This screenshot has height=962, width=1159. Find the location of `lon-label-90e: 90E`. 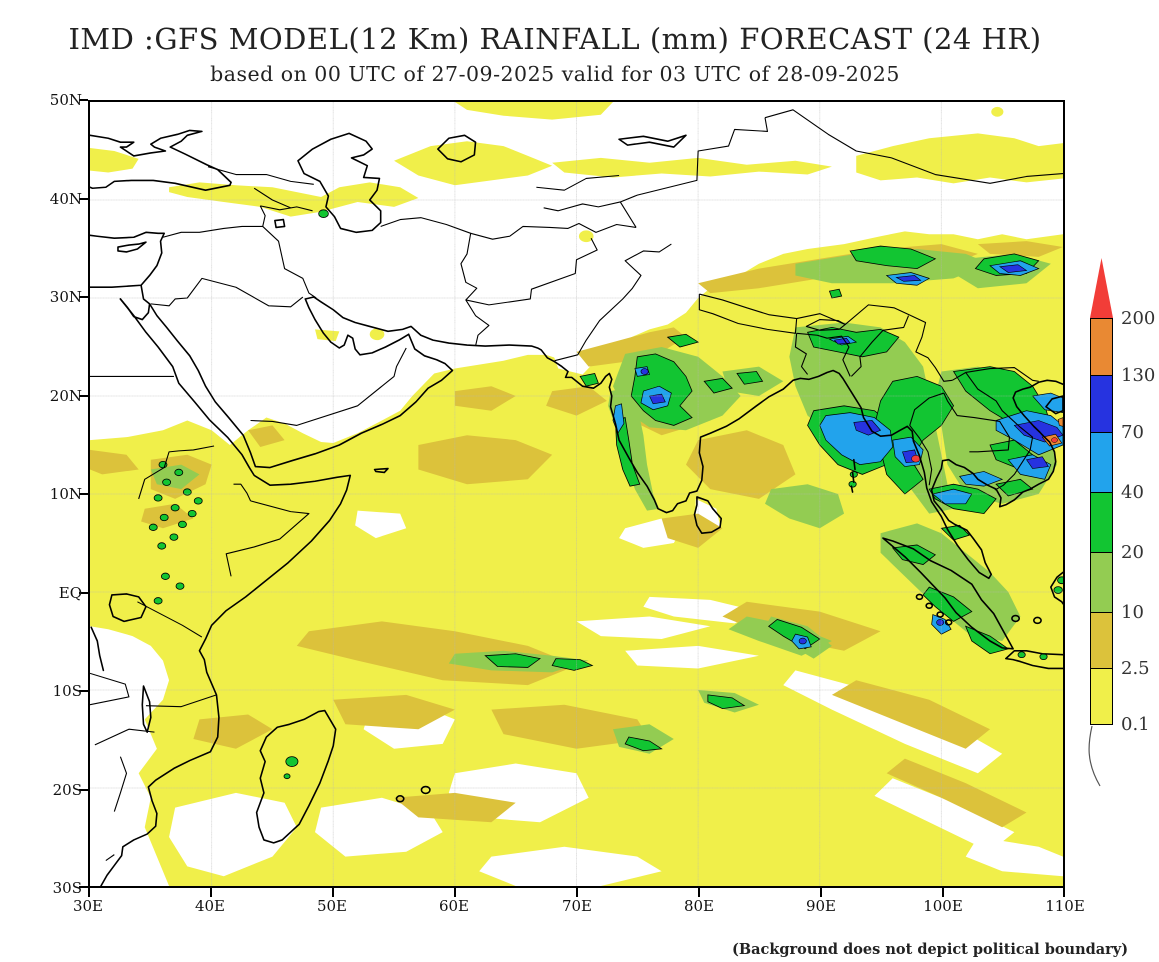

lon-label-90e: 90E is located at coordinates (821, 906).